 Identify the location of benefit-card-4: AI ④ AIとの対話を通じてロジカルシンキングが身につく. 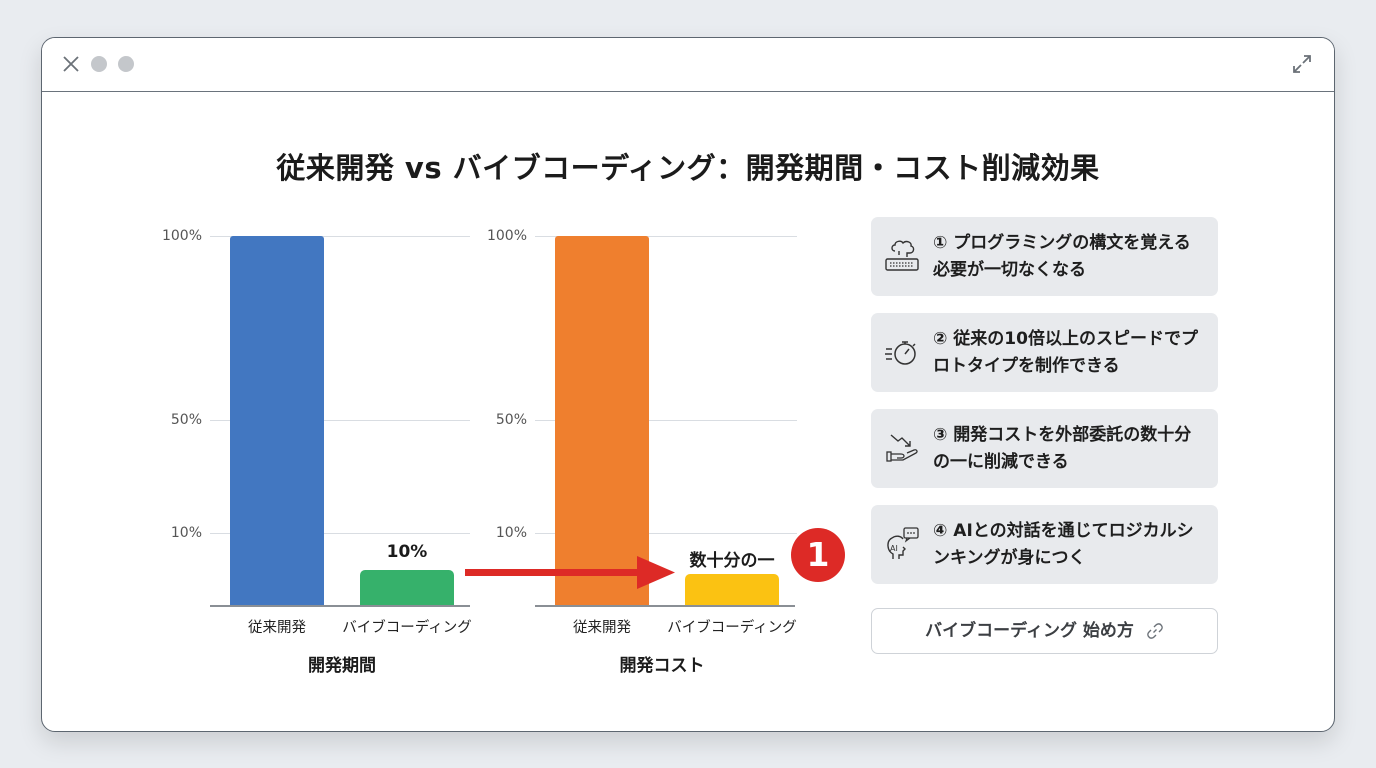
(1044, 544).